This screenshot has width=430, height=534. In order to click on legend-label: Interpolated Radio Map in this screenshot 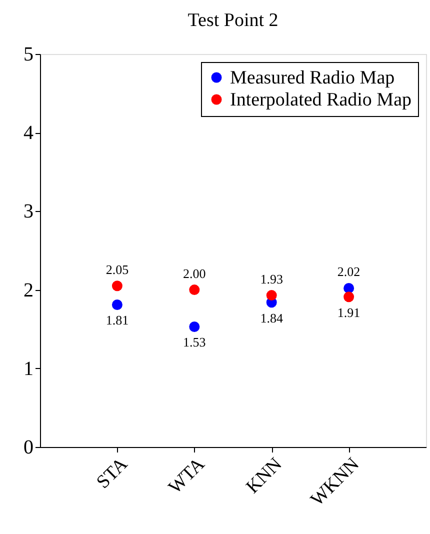, I will do `click(321, 100)`.